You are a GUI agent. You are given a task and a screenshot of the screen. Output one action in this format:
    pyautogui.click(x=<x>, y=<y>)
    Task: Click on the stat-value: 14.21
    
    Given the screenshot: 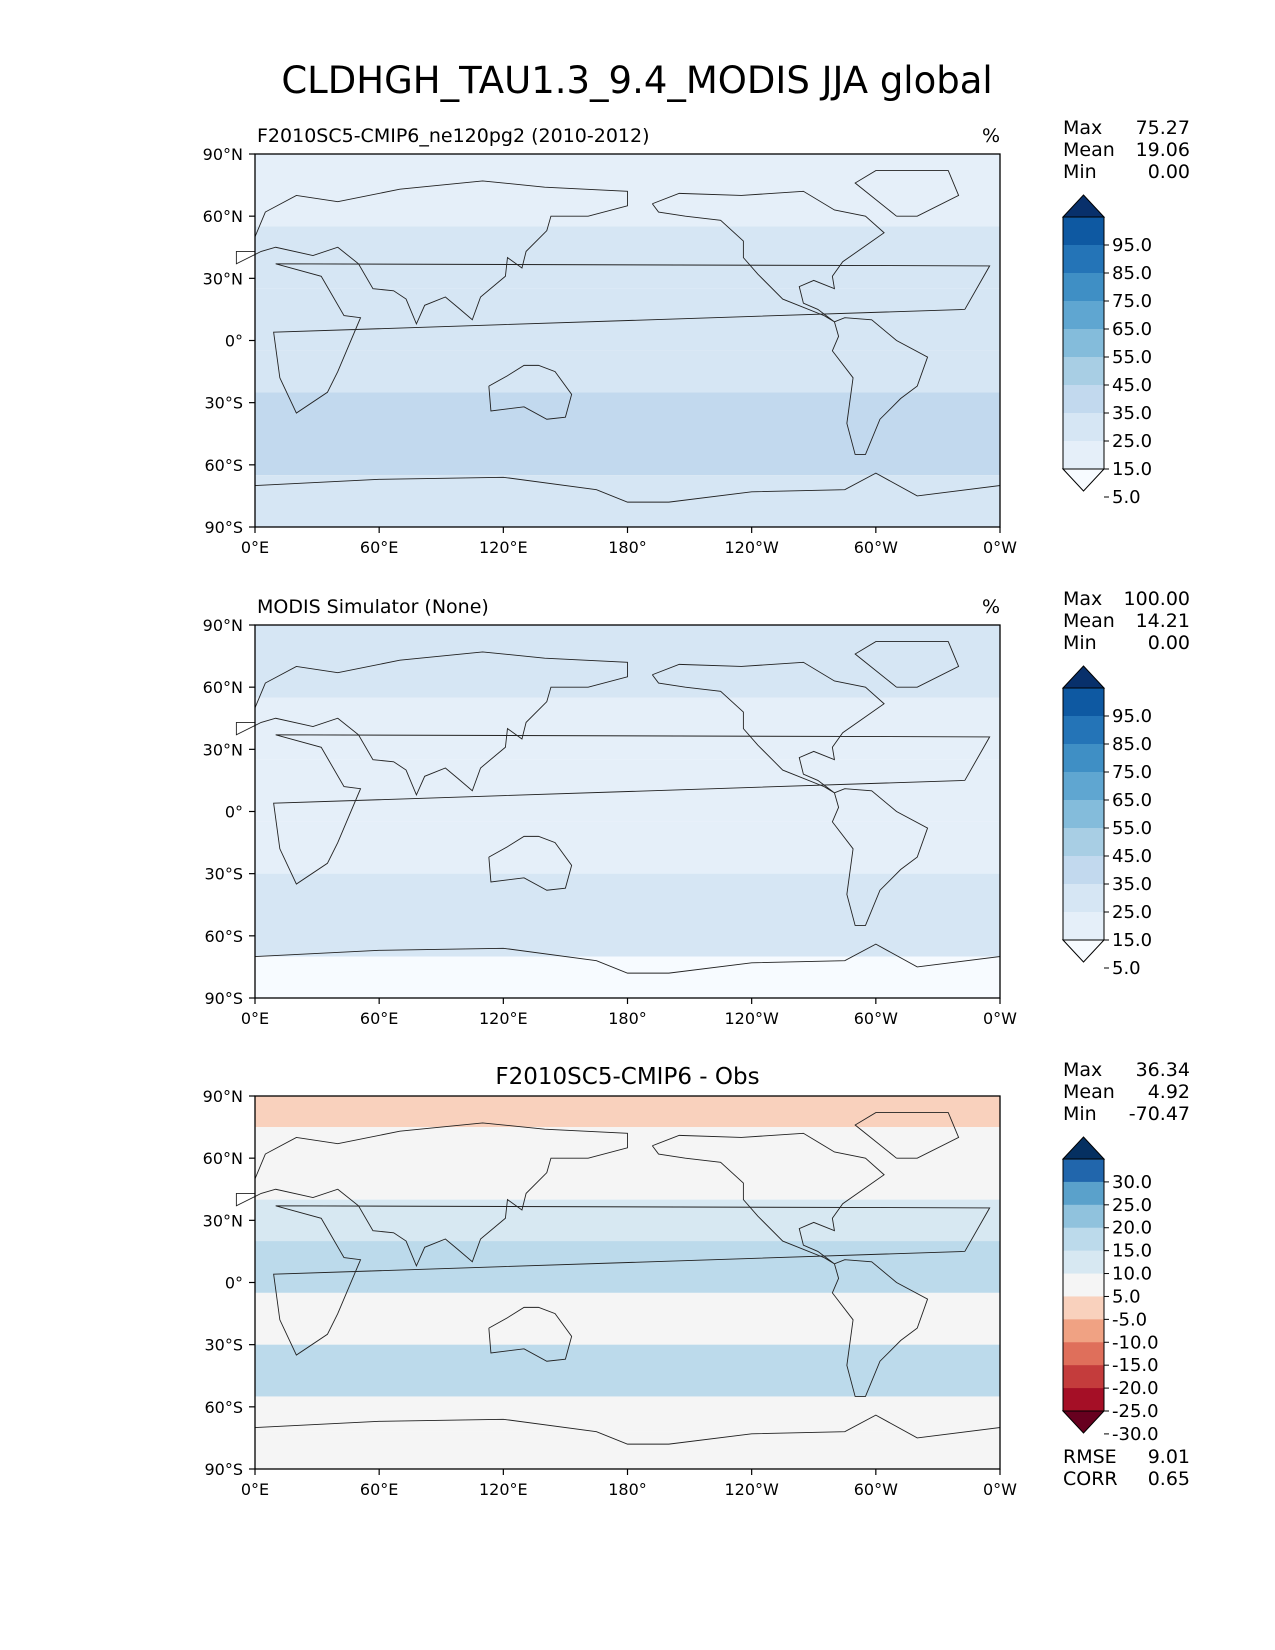 What is the action you would take?
    pyautogui.click(x=1163, y=621)
    